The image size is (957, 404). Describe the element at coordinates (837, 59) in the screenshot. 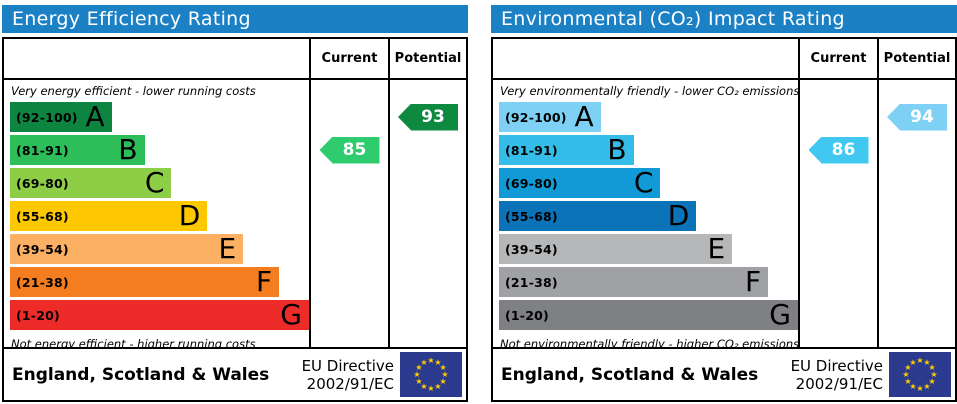

I see `current-column-header: Current` at that location.